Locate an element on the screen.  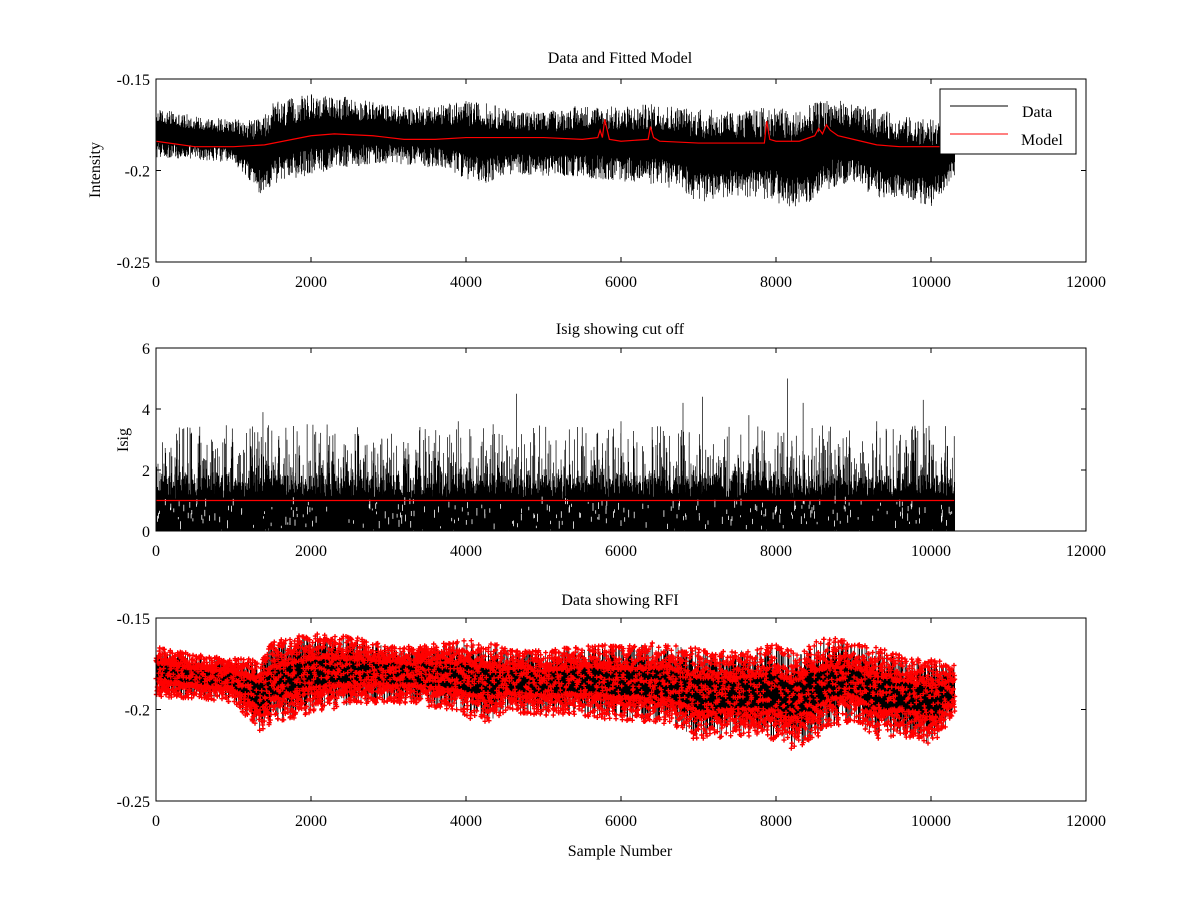
panel-3-plot-layer is located at coordinates (555, 691).